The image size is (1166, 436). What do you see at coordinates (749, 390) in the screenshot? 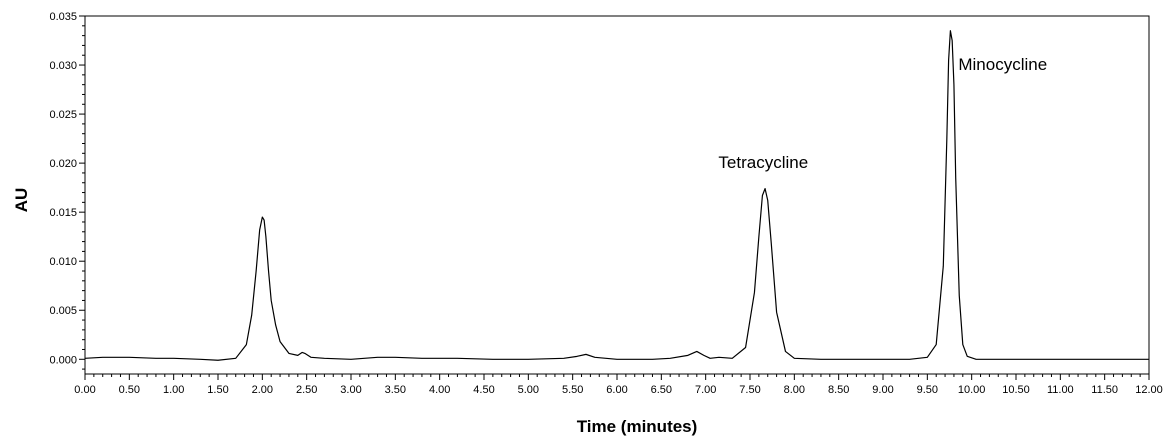
I see `x-tick-label: 7.50` at bounding box center [749, 390].